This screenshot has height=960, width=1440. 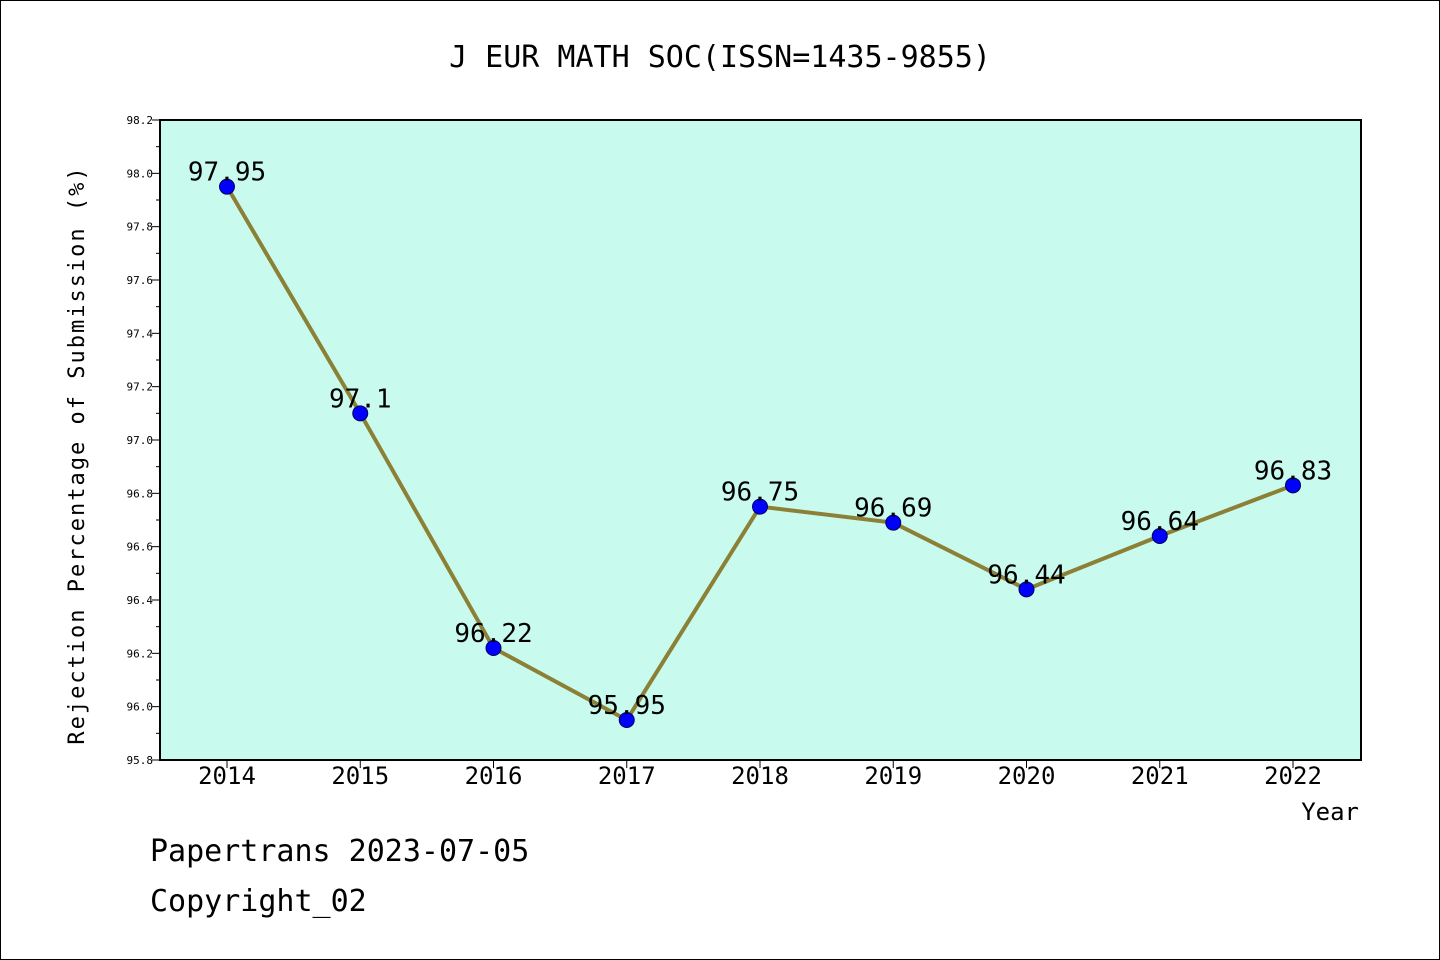 I want to click on x-tick-label: 2017, so click(x=627, y=776).